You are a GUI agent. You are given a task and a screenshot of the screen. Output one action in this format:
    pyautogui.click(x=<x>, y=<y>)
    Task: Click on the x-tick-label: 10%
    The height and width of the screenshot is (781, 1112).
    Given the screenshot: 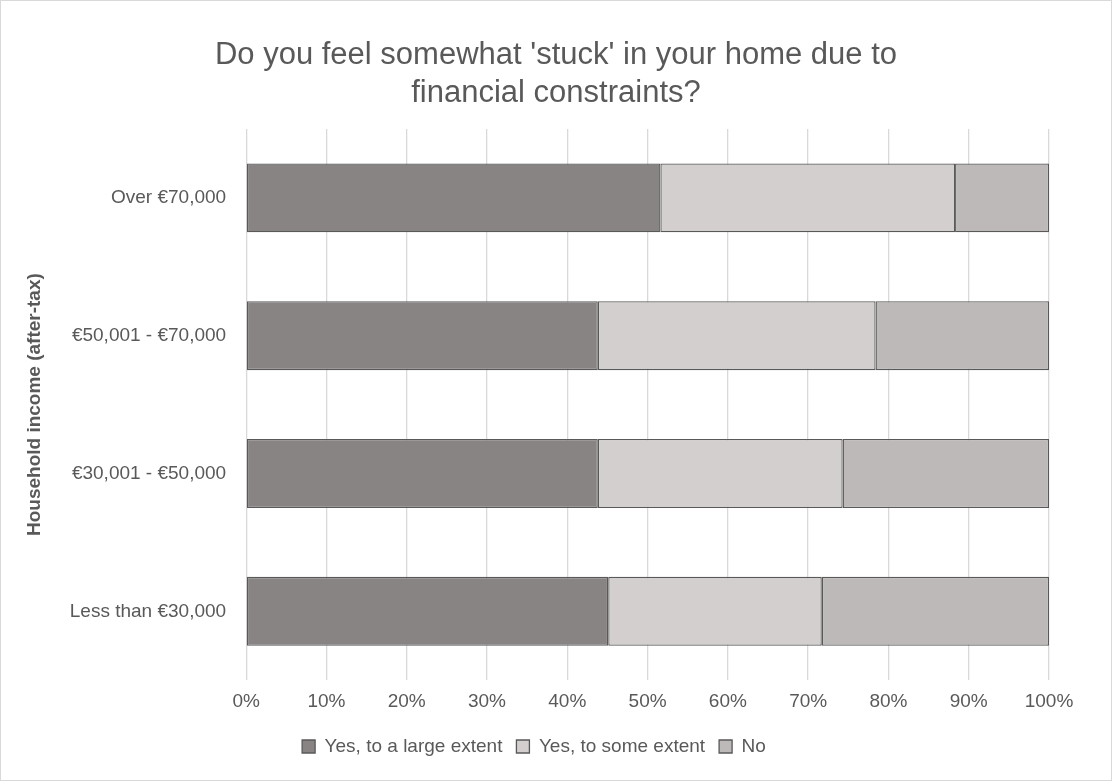 What is the action you would take?
    pyautogui.click(x=326, y=700)
    